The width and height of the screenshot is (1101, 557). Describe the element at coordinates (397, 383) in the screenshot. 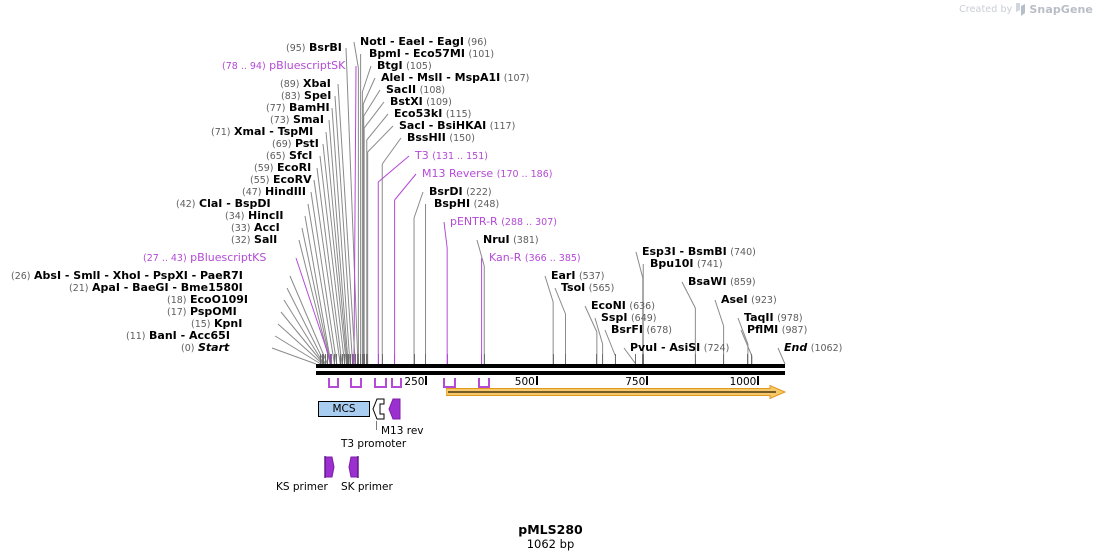

I see `feature-bracket-m13rev` at that location.